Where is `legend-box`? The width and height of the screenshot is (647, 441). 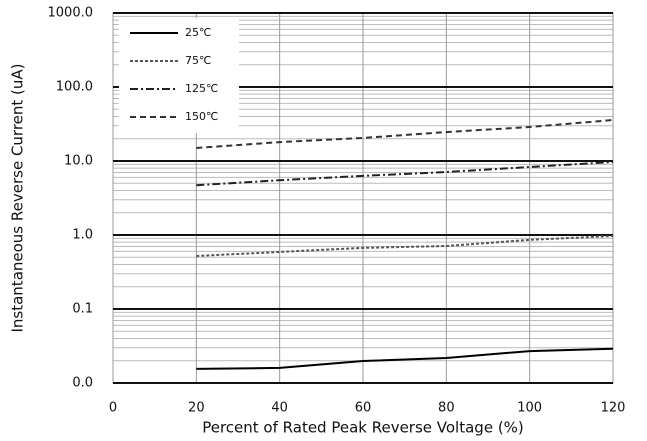
legend-box is located at coordinates (179, 75).